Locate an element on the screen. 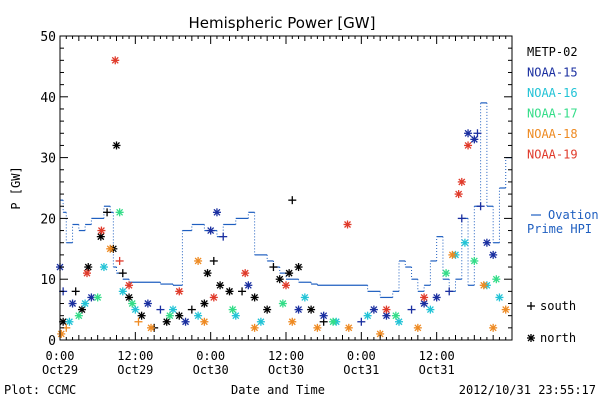 This screenshot has height=400, width=600. y-tick-label: 20 is located at coordinates (48, 219).